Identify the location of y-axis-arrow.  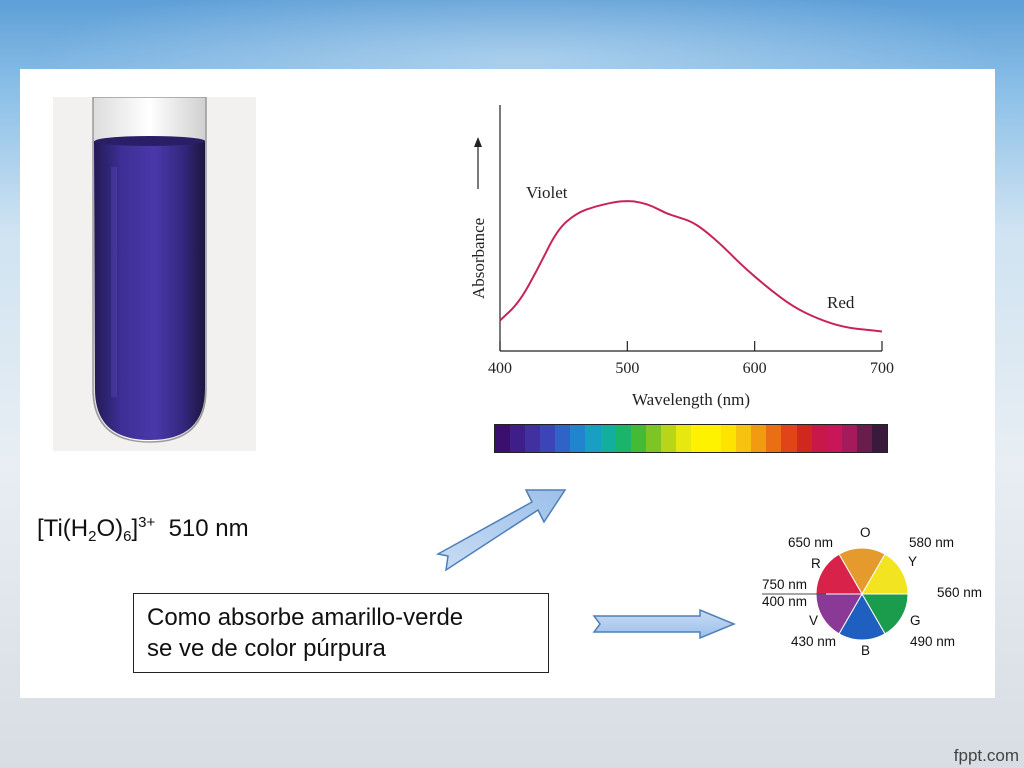
(478, 163).